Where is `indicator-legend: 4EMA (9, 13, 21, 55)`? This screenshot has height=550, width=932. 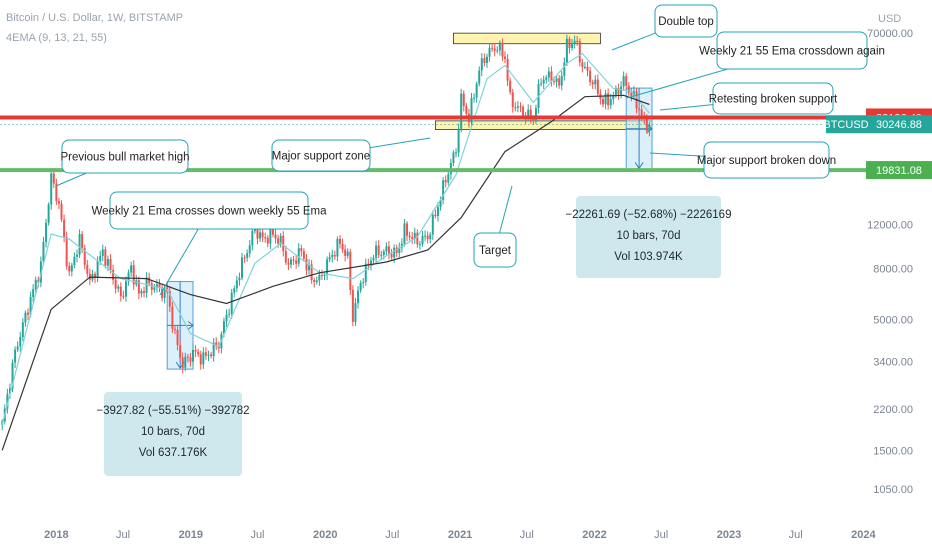 indicator-legend: 4EMA (9, 13, 21, 55) is located at coordinates (56, 38).